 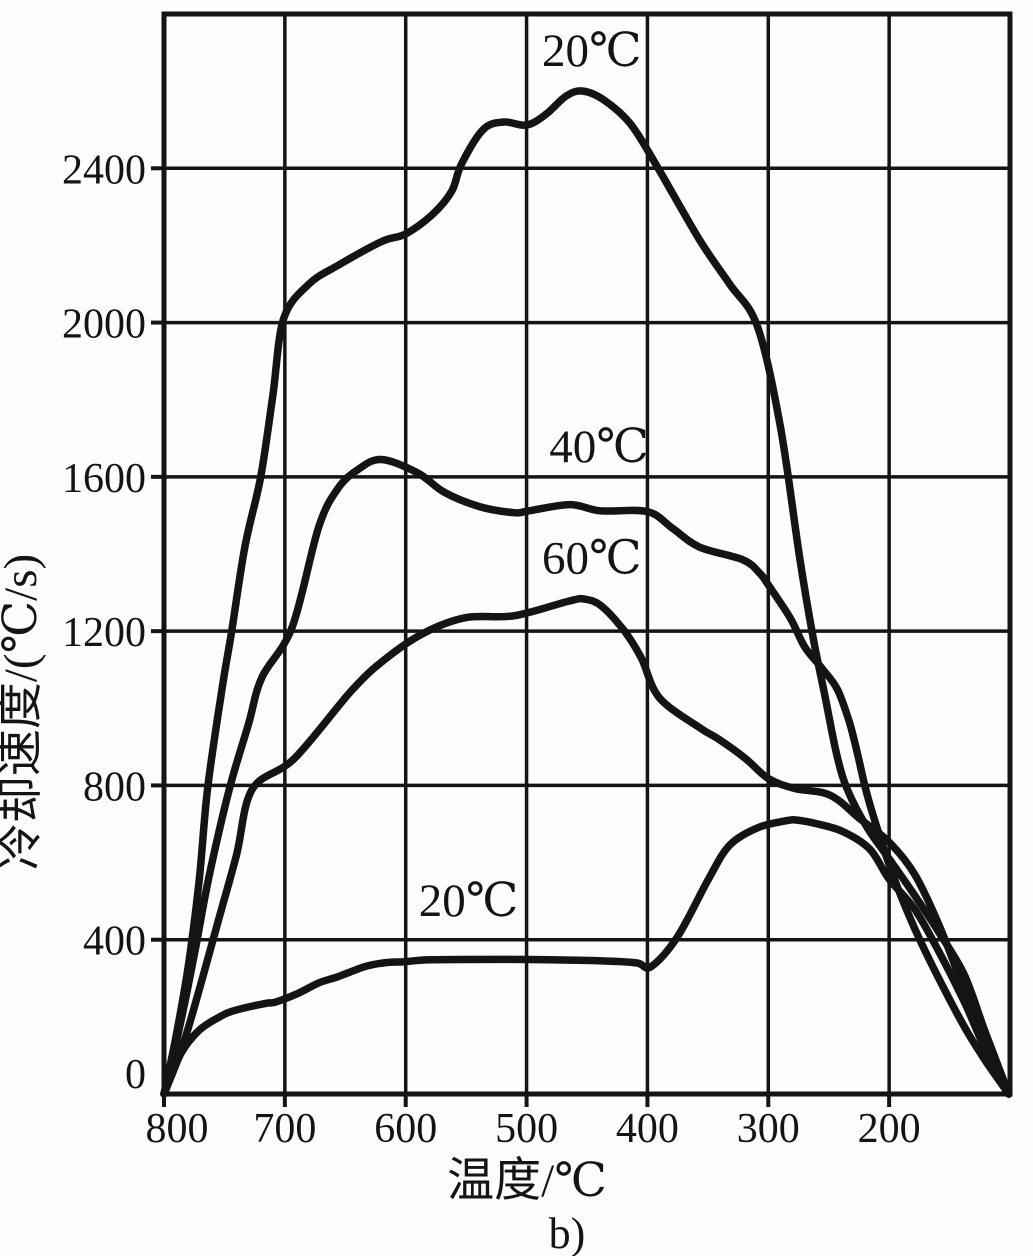 I want to click on y-tick-label-400: 400, so click(x=114, y=942).